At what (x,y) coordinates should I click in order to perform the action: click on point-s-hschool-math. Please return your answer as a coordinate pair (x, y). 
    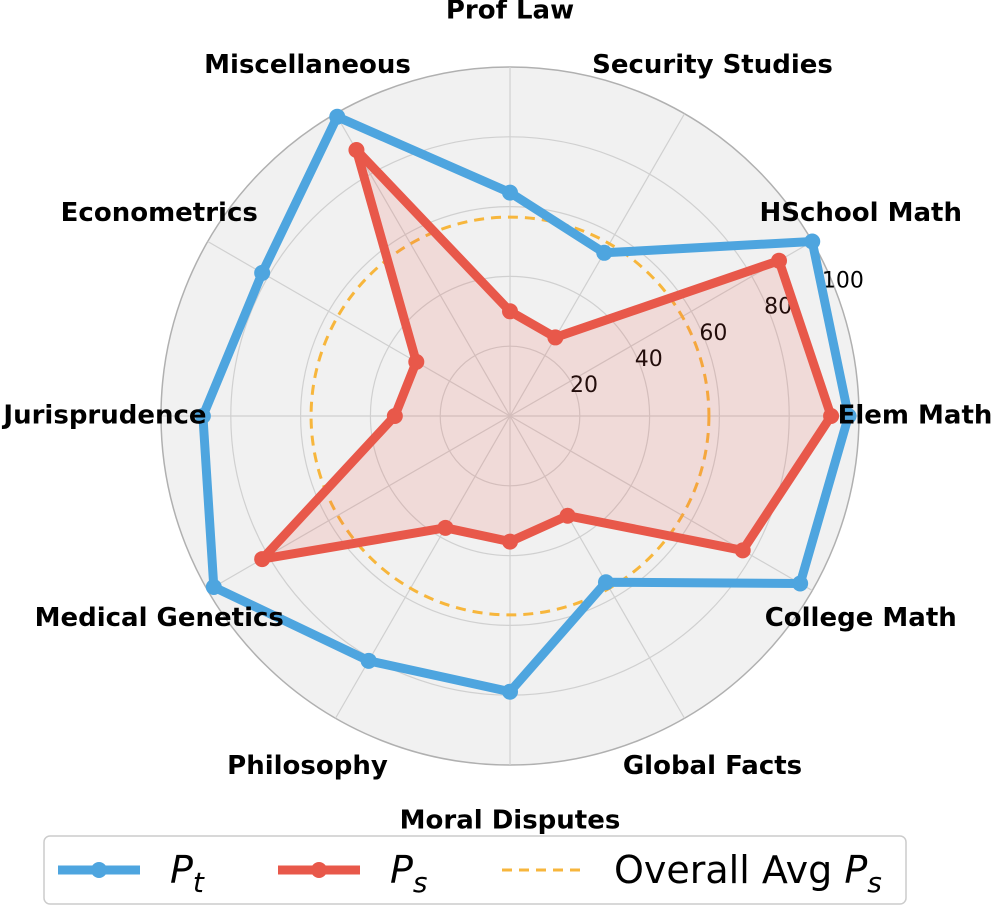
    Looking at the image, I should click on (778, 260).